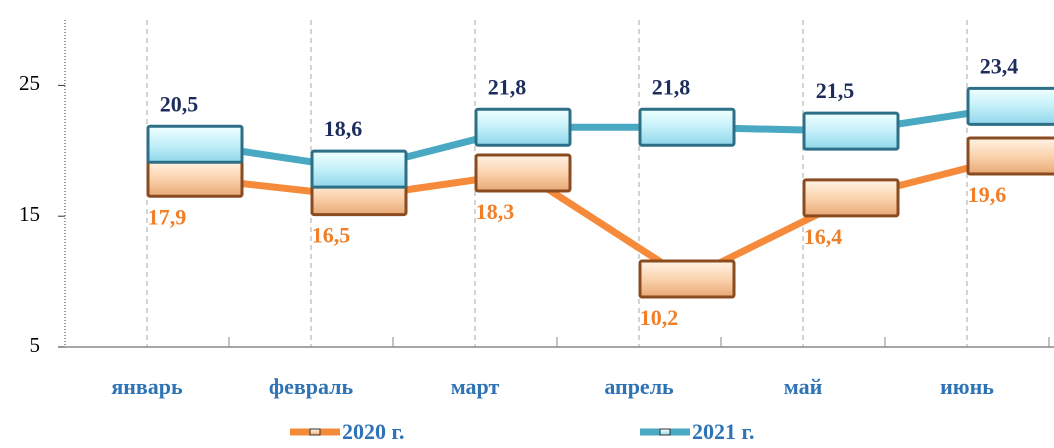 The height and width of the screenshot is (448, 1054). I want to click on legend-label: 2020 г., so click(373, 431).